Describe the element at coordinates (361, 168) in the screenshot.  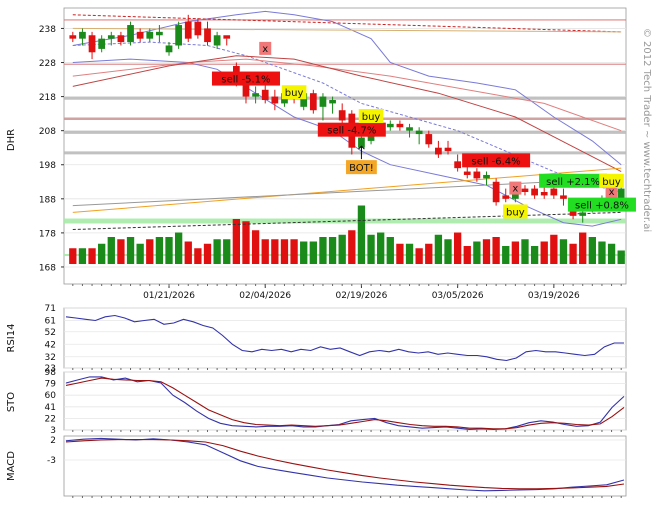
I see `trade-tag-label: BOT!` at that location.